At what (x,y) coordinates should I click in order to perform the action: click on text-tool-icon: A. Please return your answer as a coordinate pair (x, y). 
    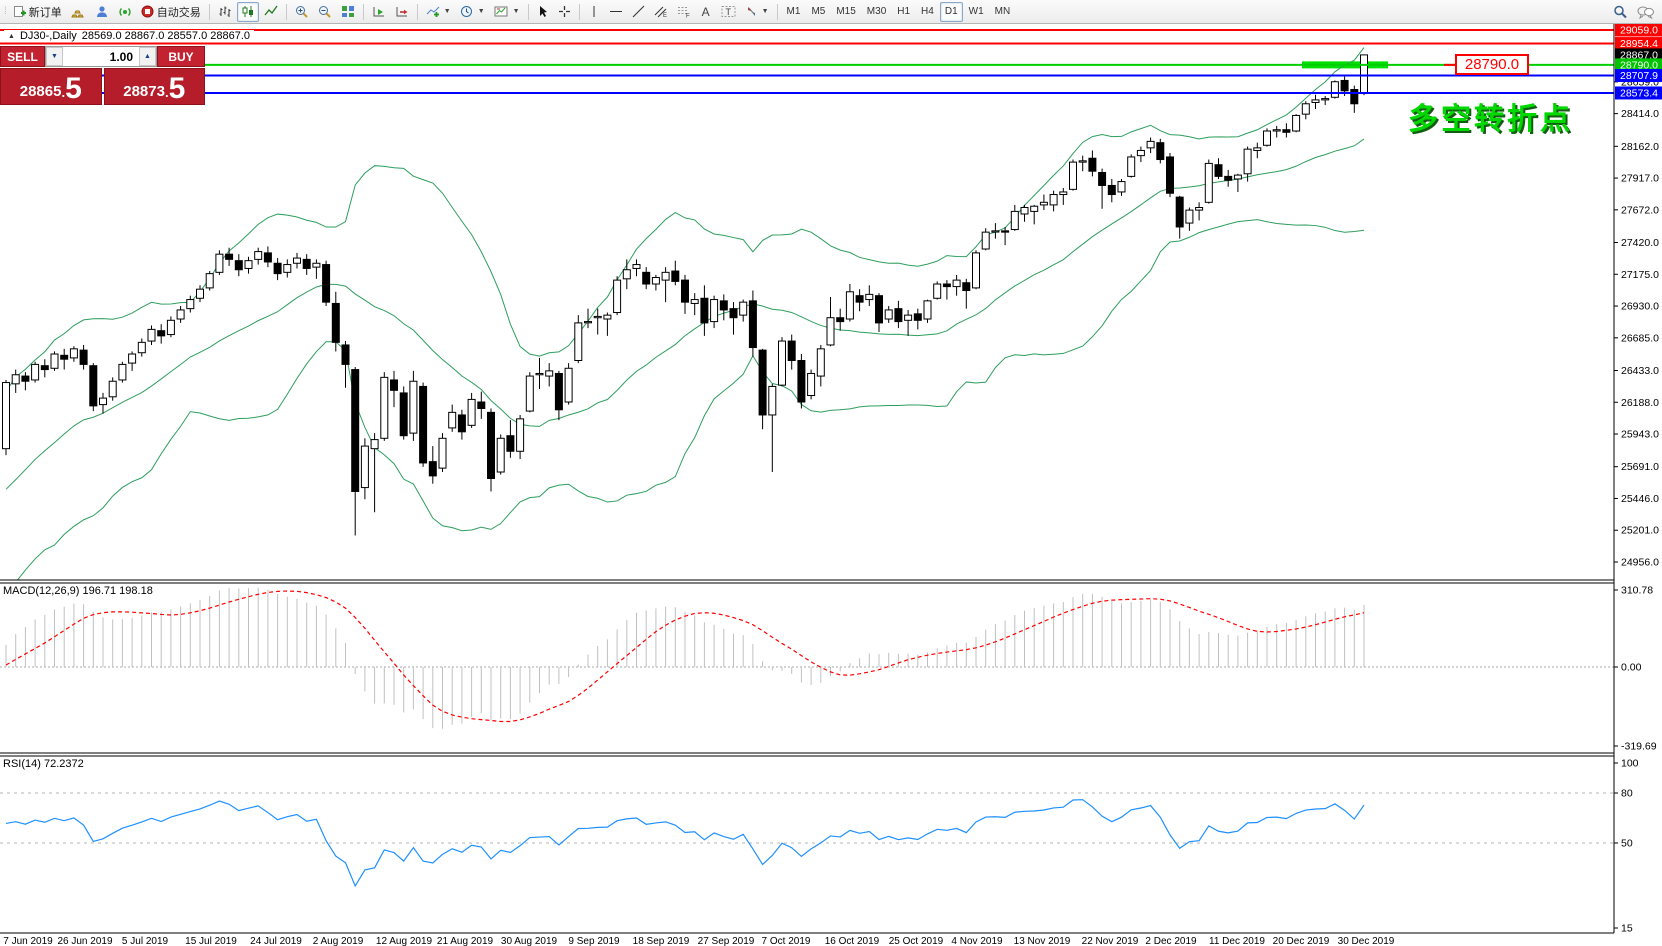
    Looking at the image, I should click on (705, 11).